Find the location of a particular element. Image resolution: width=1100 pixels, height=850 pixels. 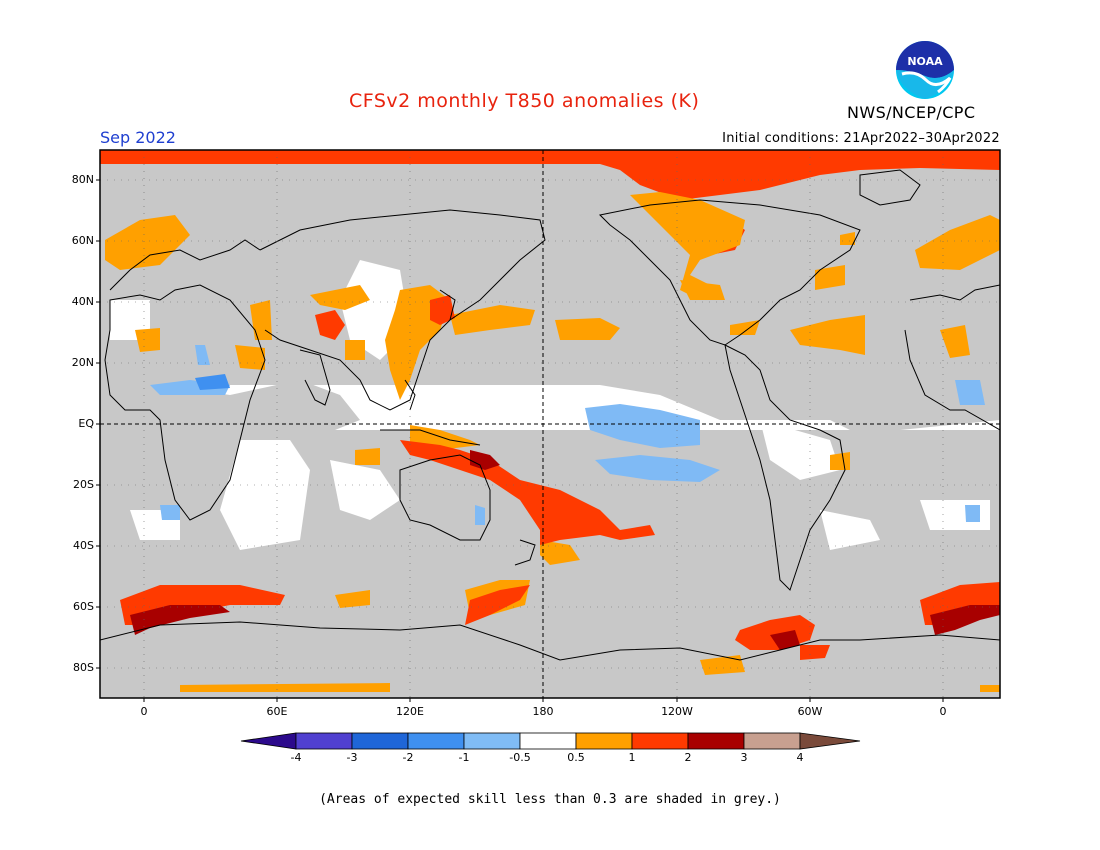

lon-label-0-right: 0 is located at coordinates (943, 711).